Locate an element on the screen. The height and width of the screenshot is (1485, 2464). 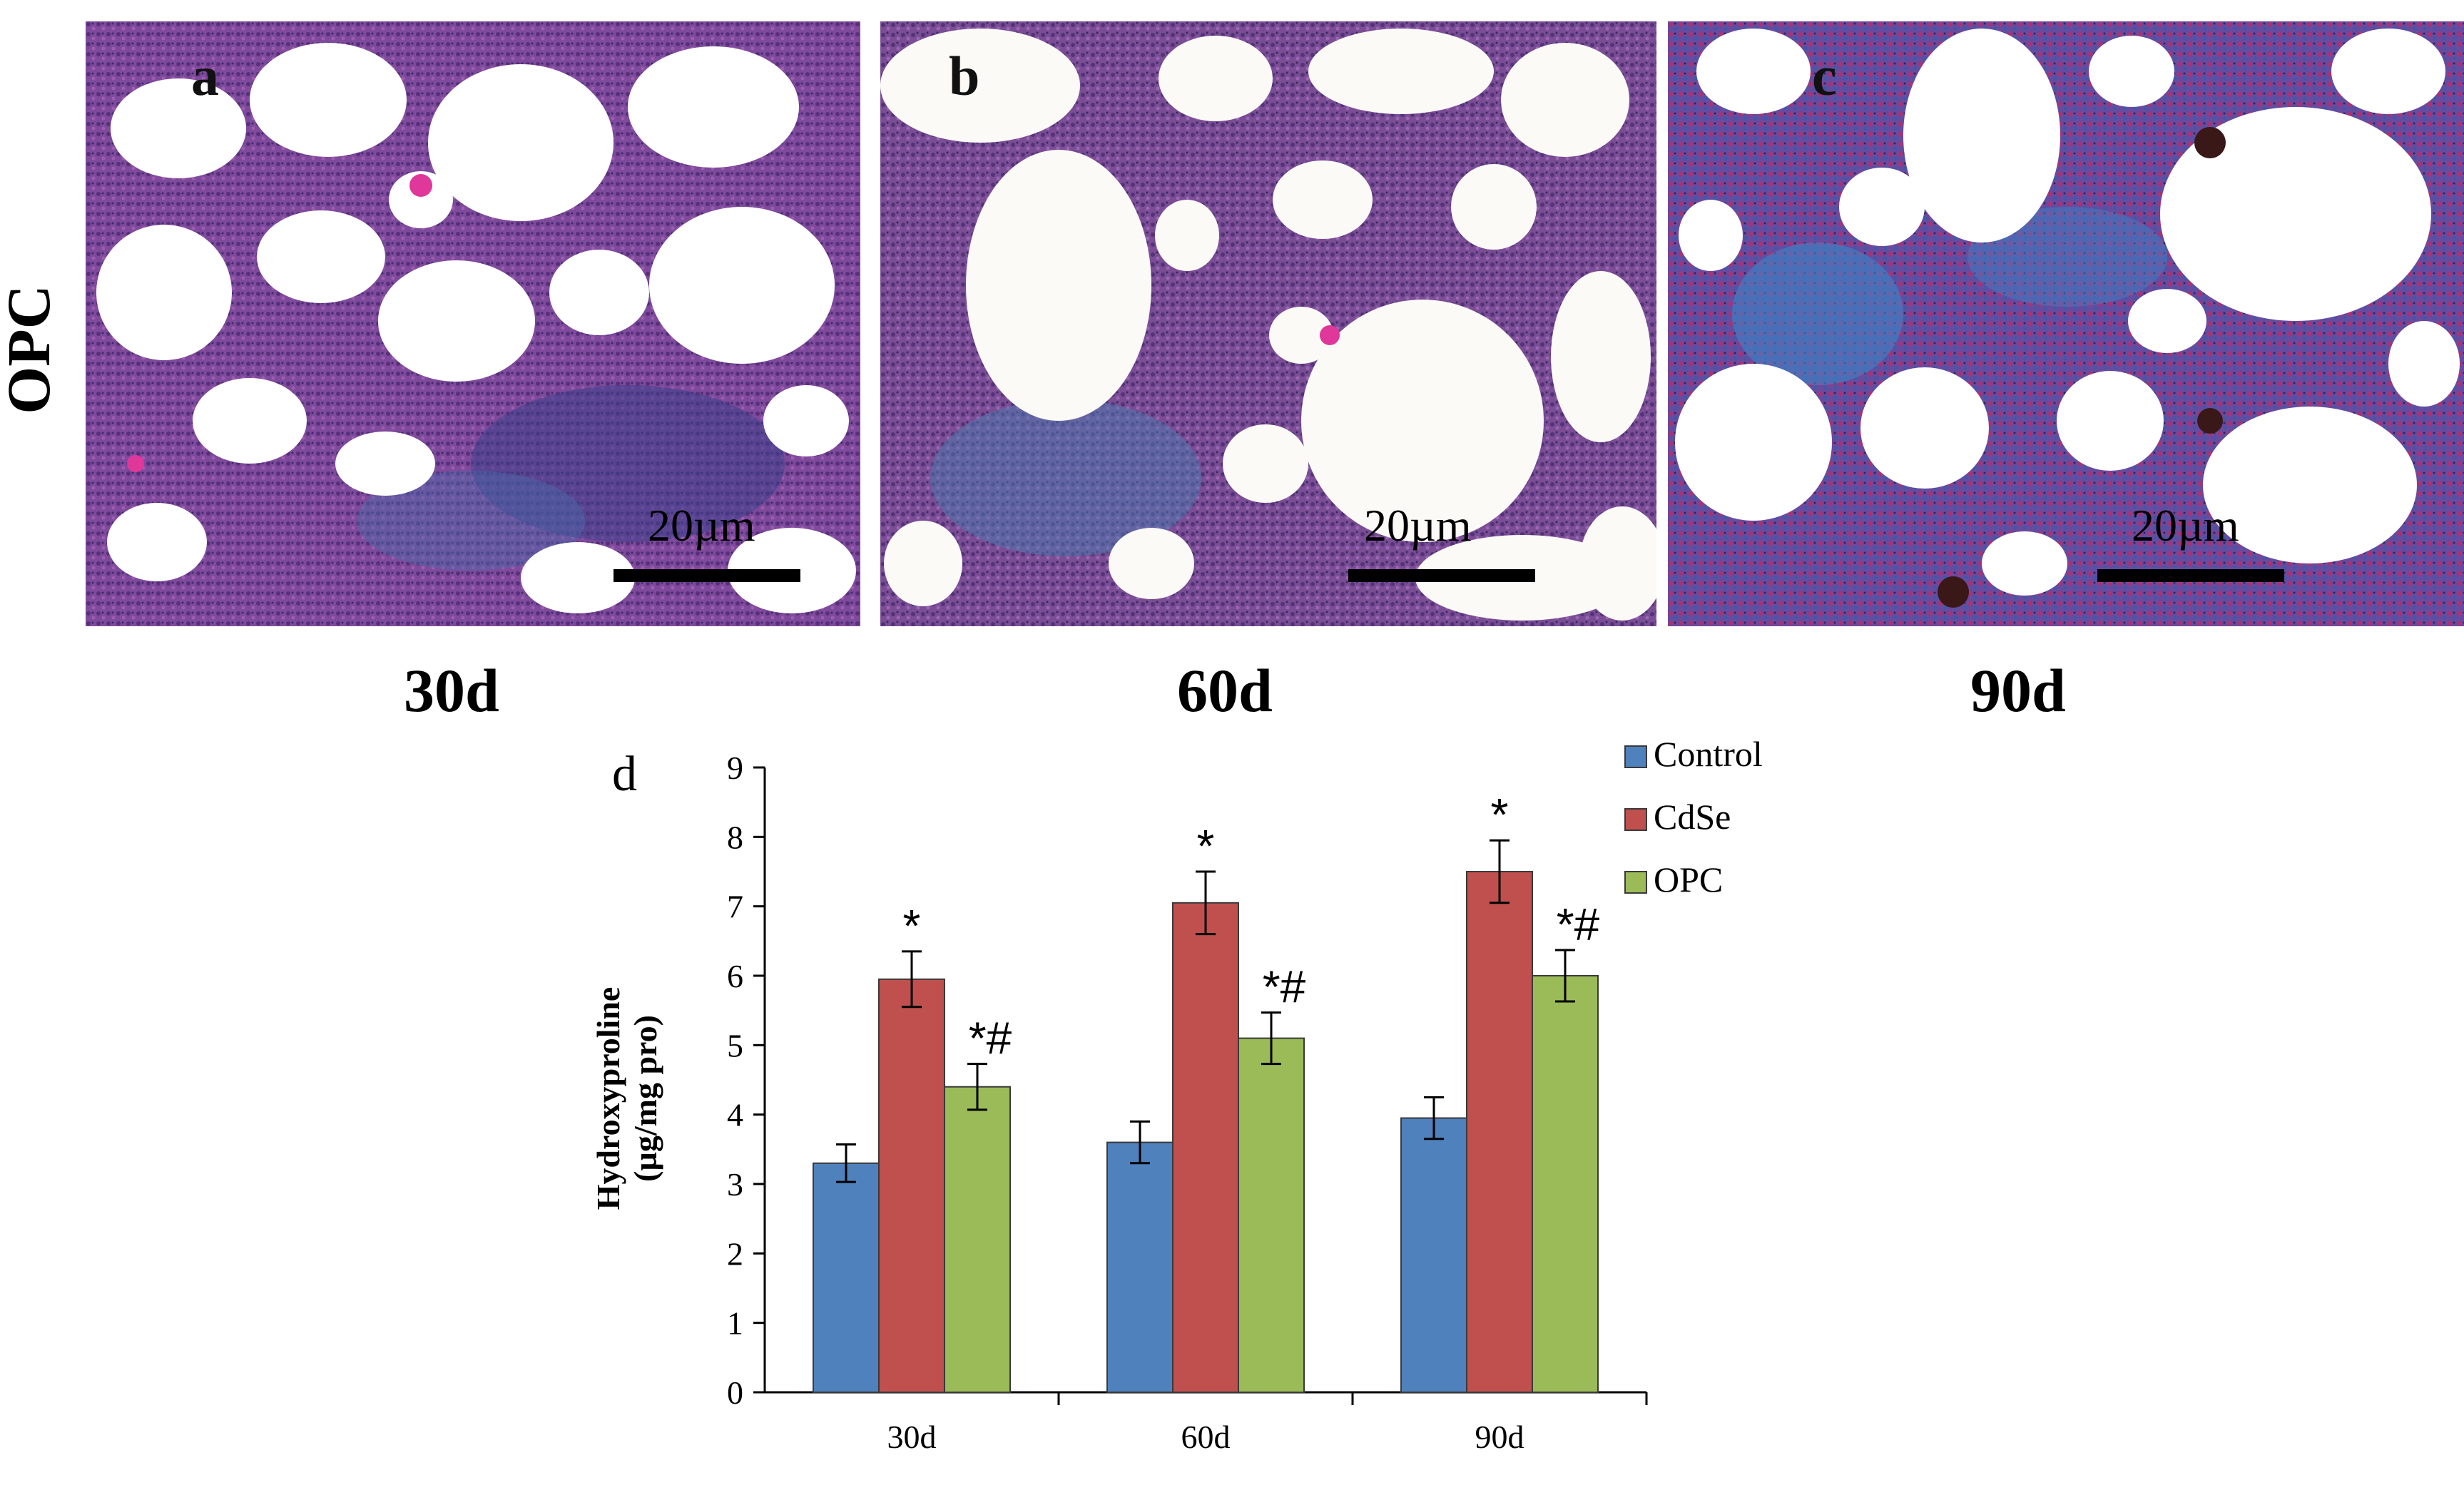
chart-panel-letter: d is located at coordinates (624, 774).